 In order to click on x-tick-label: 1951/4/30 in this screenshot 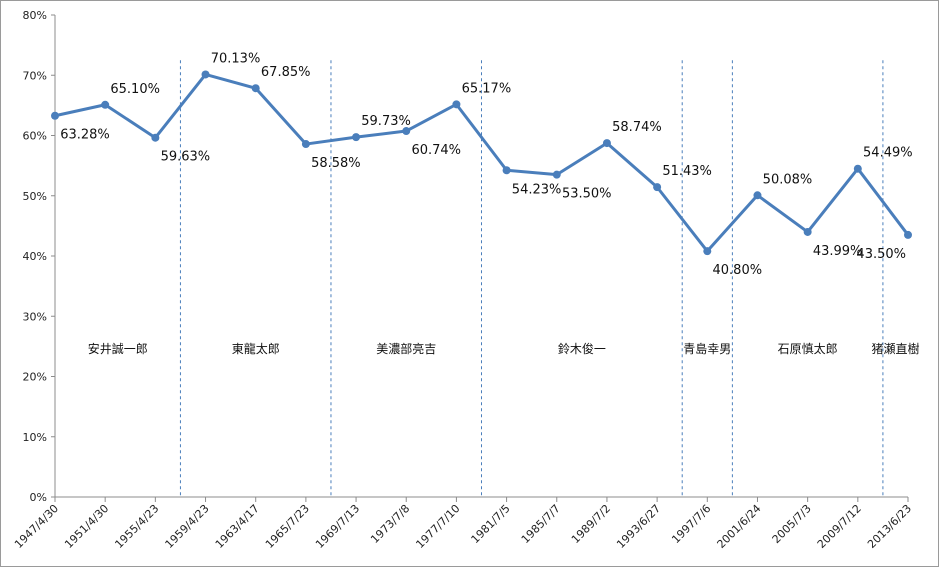, I will do `click(86, 526)`.